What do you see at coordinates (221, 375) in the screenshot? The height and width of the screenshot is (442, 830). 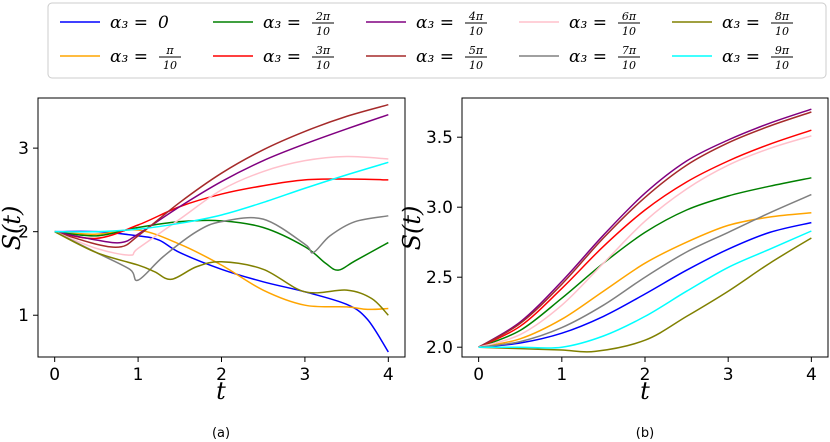 I see `x-tick-label-a: 2` at bounding box center [221, 375].